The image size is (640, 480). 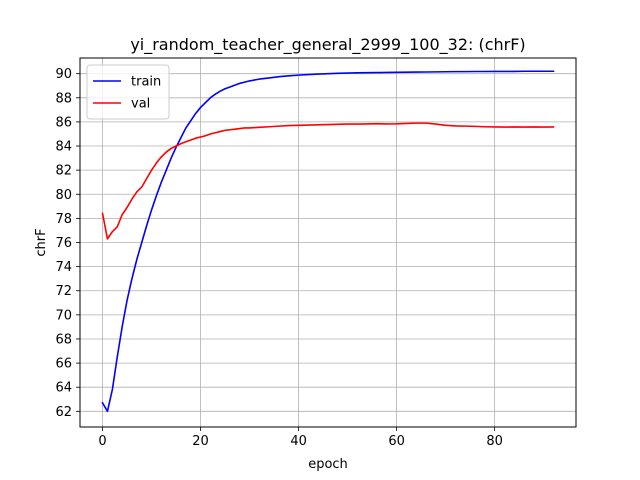 What do you see at coordinates (63, 243) in the screenshot?
I see `y-tick-label: 76` at bounding box center [63, 243].